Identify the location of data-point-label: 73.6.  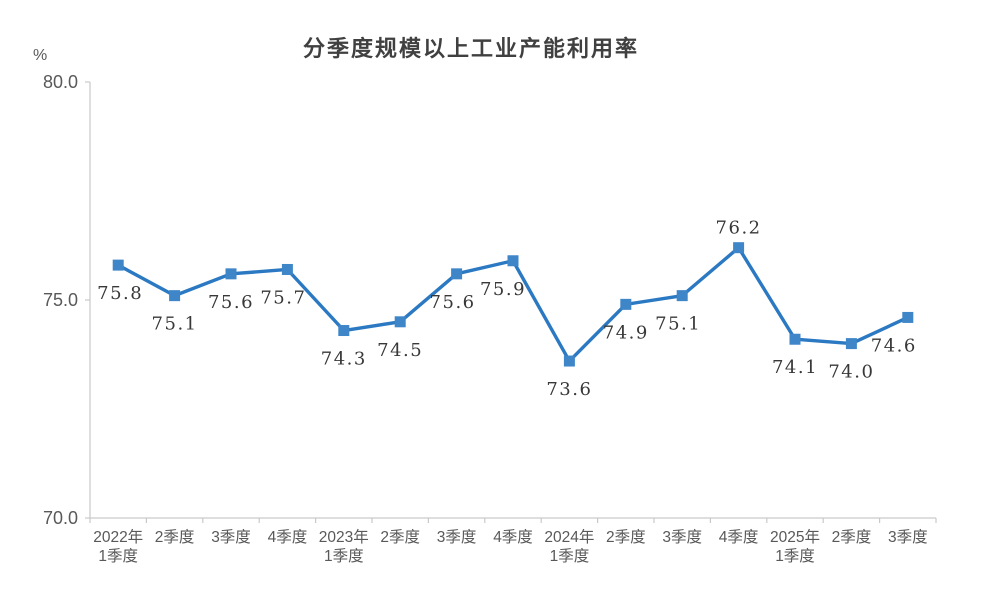
(569, 389).